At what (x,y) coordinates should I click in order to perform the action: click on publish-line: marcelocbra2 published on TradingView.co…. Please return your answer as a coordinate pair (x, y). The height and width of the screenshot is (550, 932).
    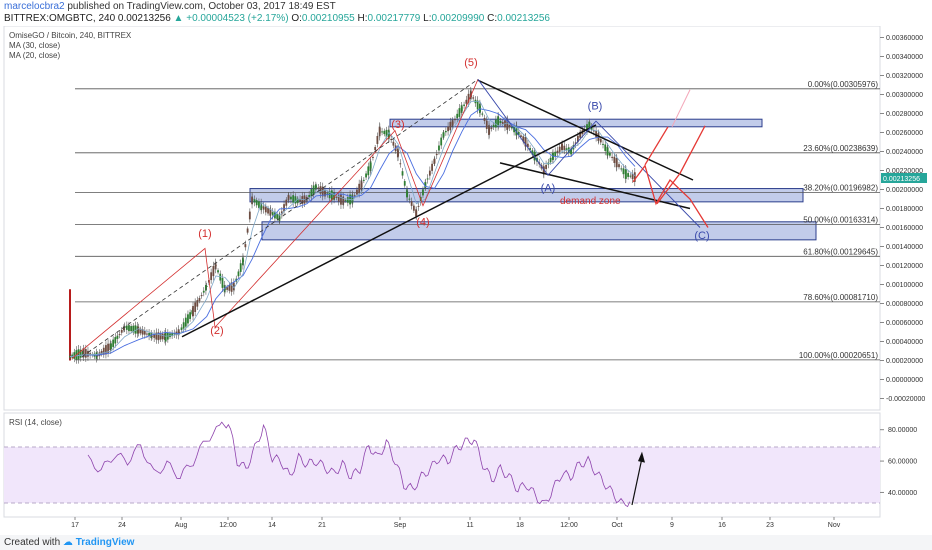
    Looking at the image, I should click on (170, 7).